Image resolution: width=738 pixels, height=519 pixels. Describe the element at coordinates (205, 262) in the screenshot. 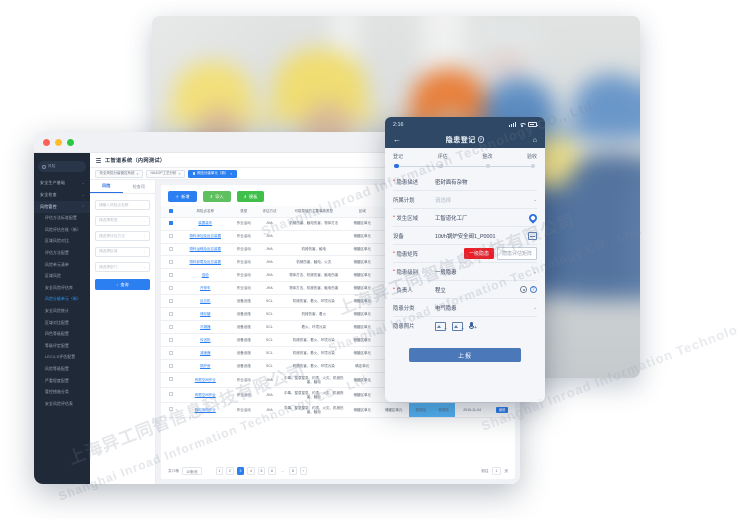

I see `risk-name-link: 物料卸载及反应装置` at that location.